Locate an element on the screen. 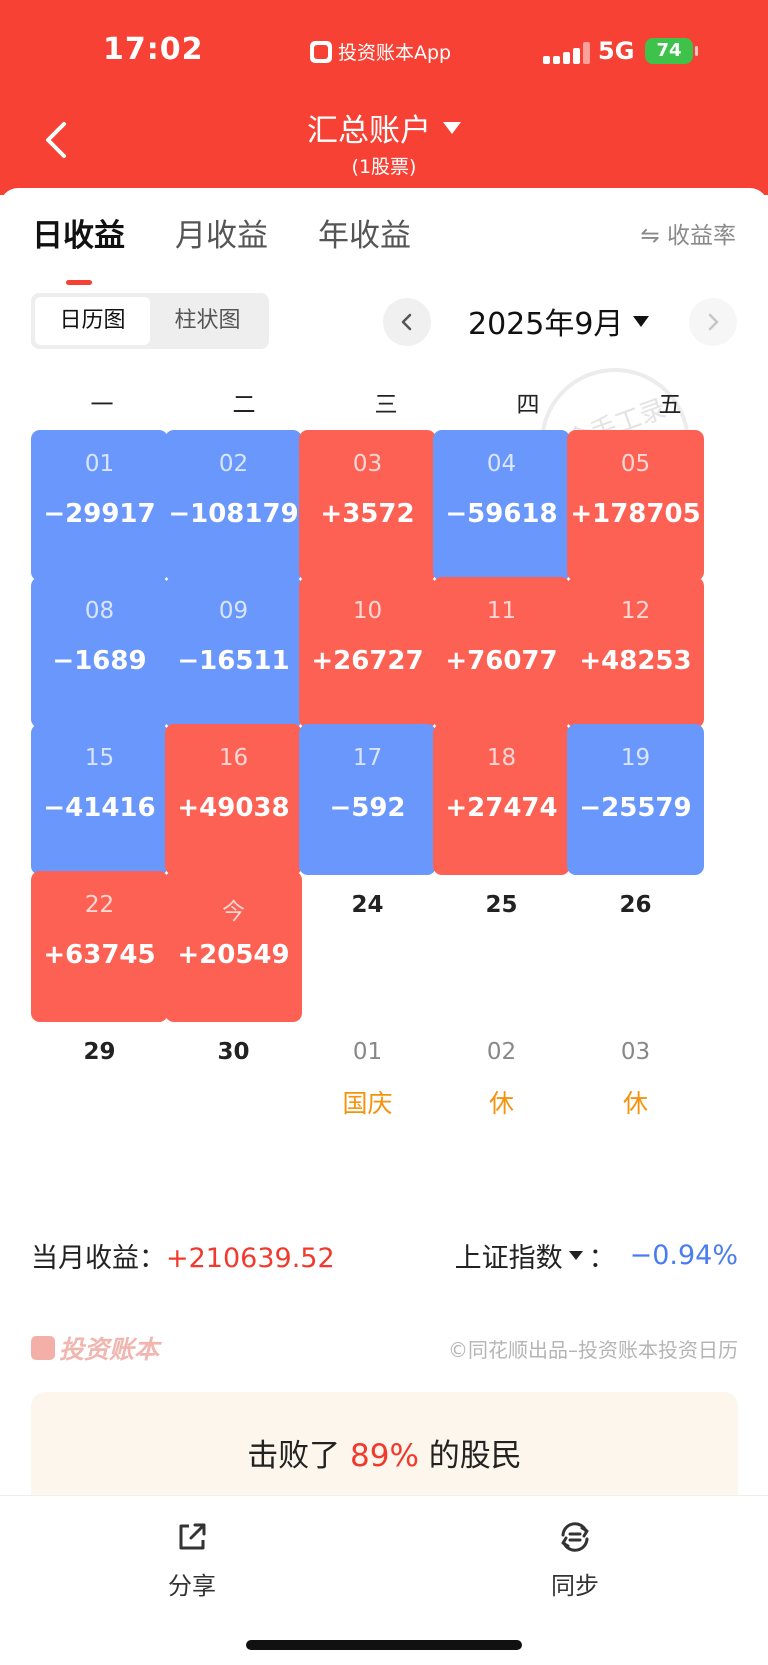 The height and width of the screenshot is (1665, 768). weekday-label: 五 is located at coordinates (670, 405).